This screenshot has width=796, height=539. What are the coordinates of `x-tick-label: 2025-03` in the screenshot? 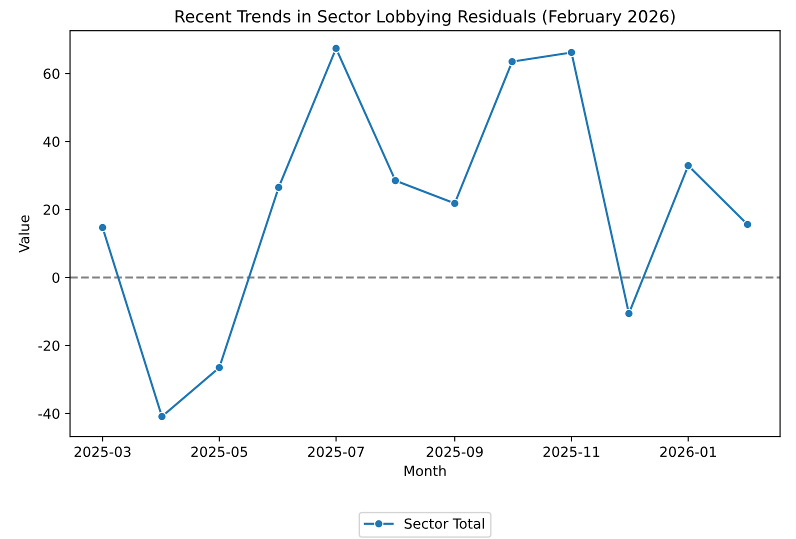 It's located at (102, 452).